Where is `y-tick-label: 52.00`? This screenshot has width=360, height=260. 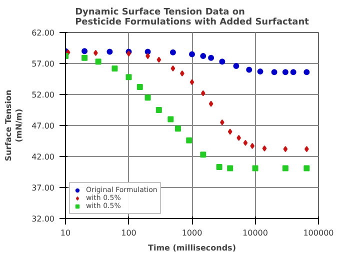
y-tick-label: 52.00 is located at coordinates (43, 95).